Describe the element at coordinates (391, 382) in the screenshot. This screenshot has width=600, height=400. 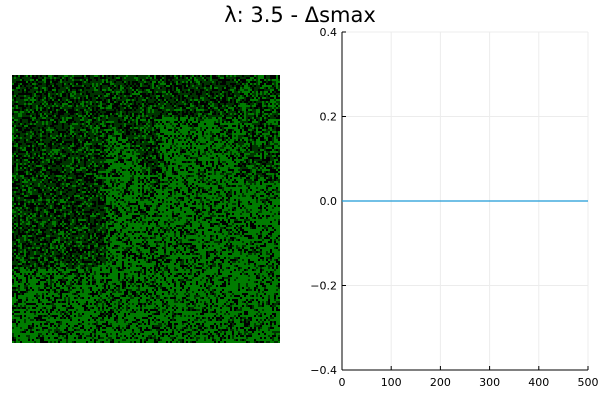
I see `x-tick-label: 100` at that location.